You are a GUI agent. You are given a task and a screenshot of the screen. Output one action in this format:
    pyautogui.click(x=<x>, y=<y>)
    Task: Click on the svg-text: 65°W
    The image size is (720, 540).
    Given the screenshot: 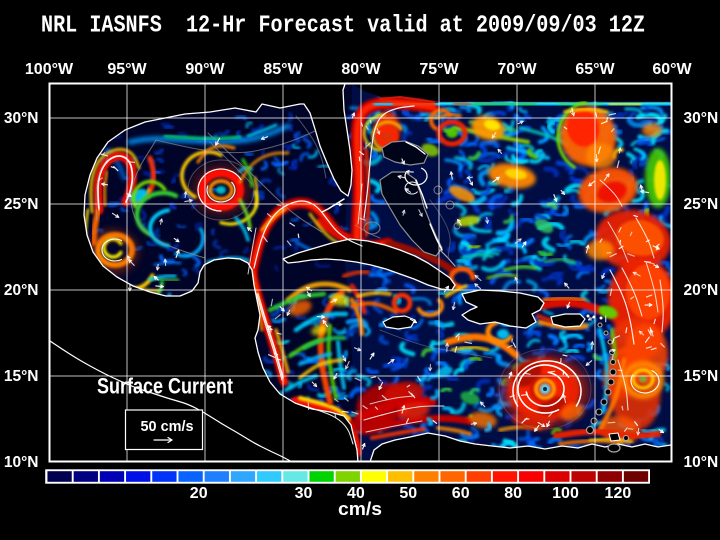 What is the action you would take?
    pyautogui.click(x=595, y=69)
    